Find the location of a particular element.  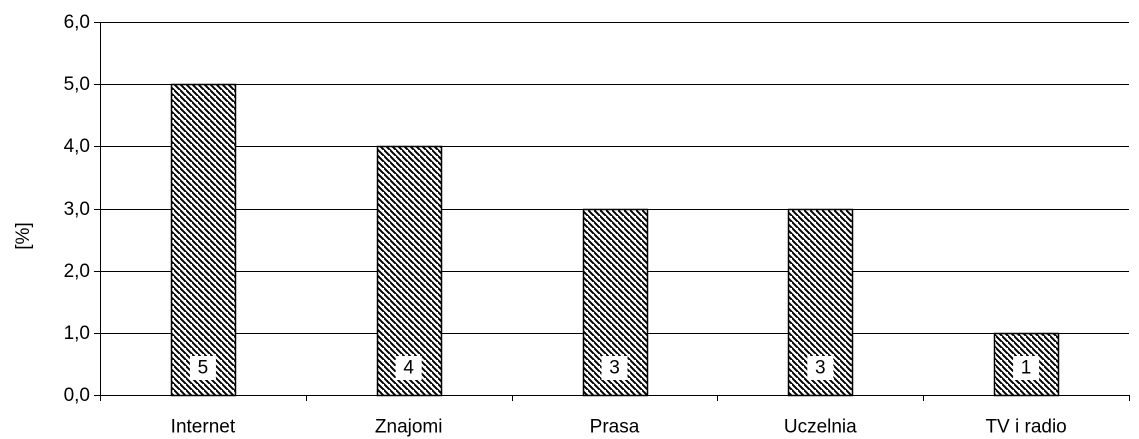

x-tick-label: TV i radio is located at coordinates (1025, 427).